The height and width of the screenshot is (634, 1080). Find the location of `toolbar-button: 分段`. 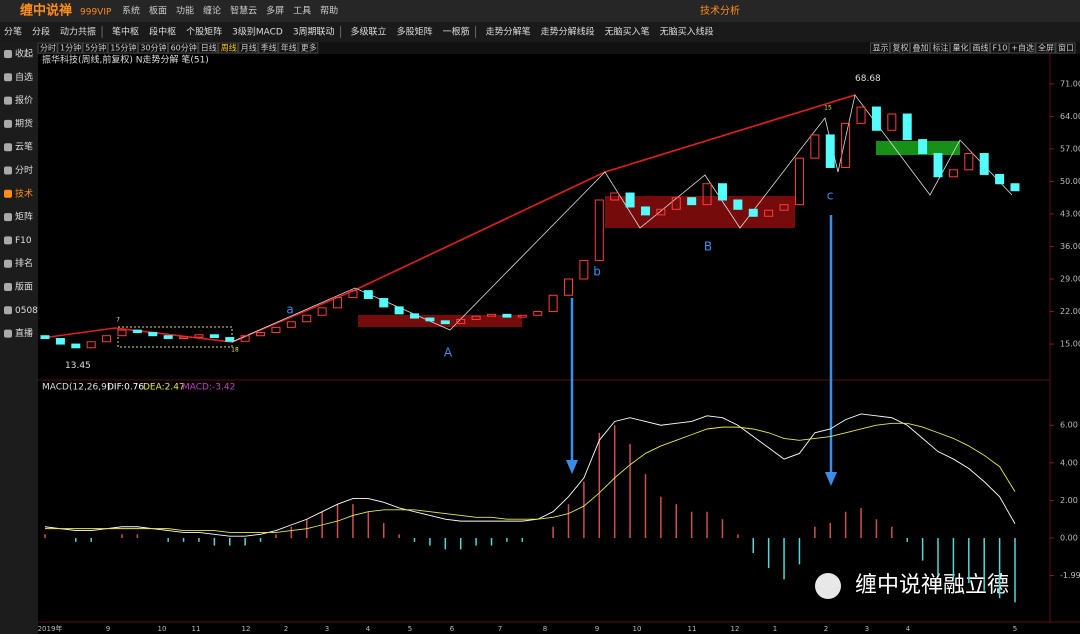

toolbar-button: 分段 is located at coordinates (41, 32).